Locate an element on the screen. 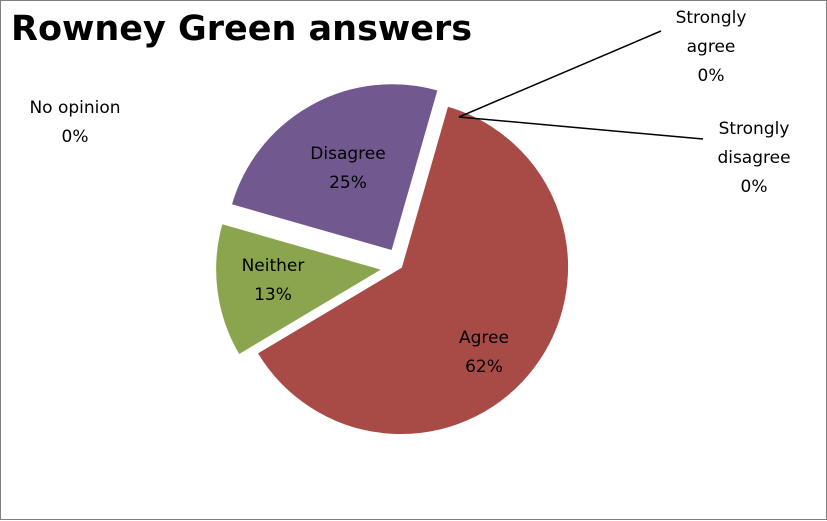 This screenshot has height=521, width=827. pie-slice-neither is located at coordinates (300, 289).